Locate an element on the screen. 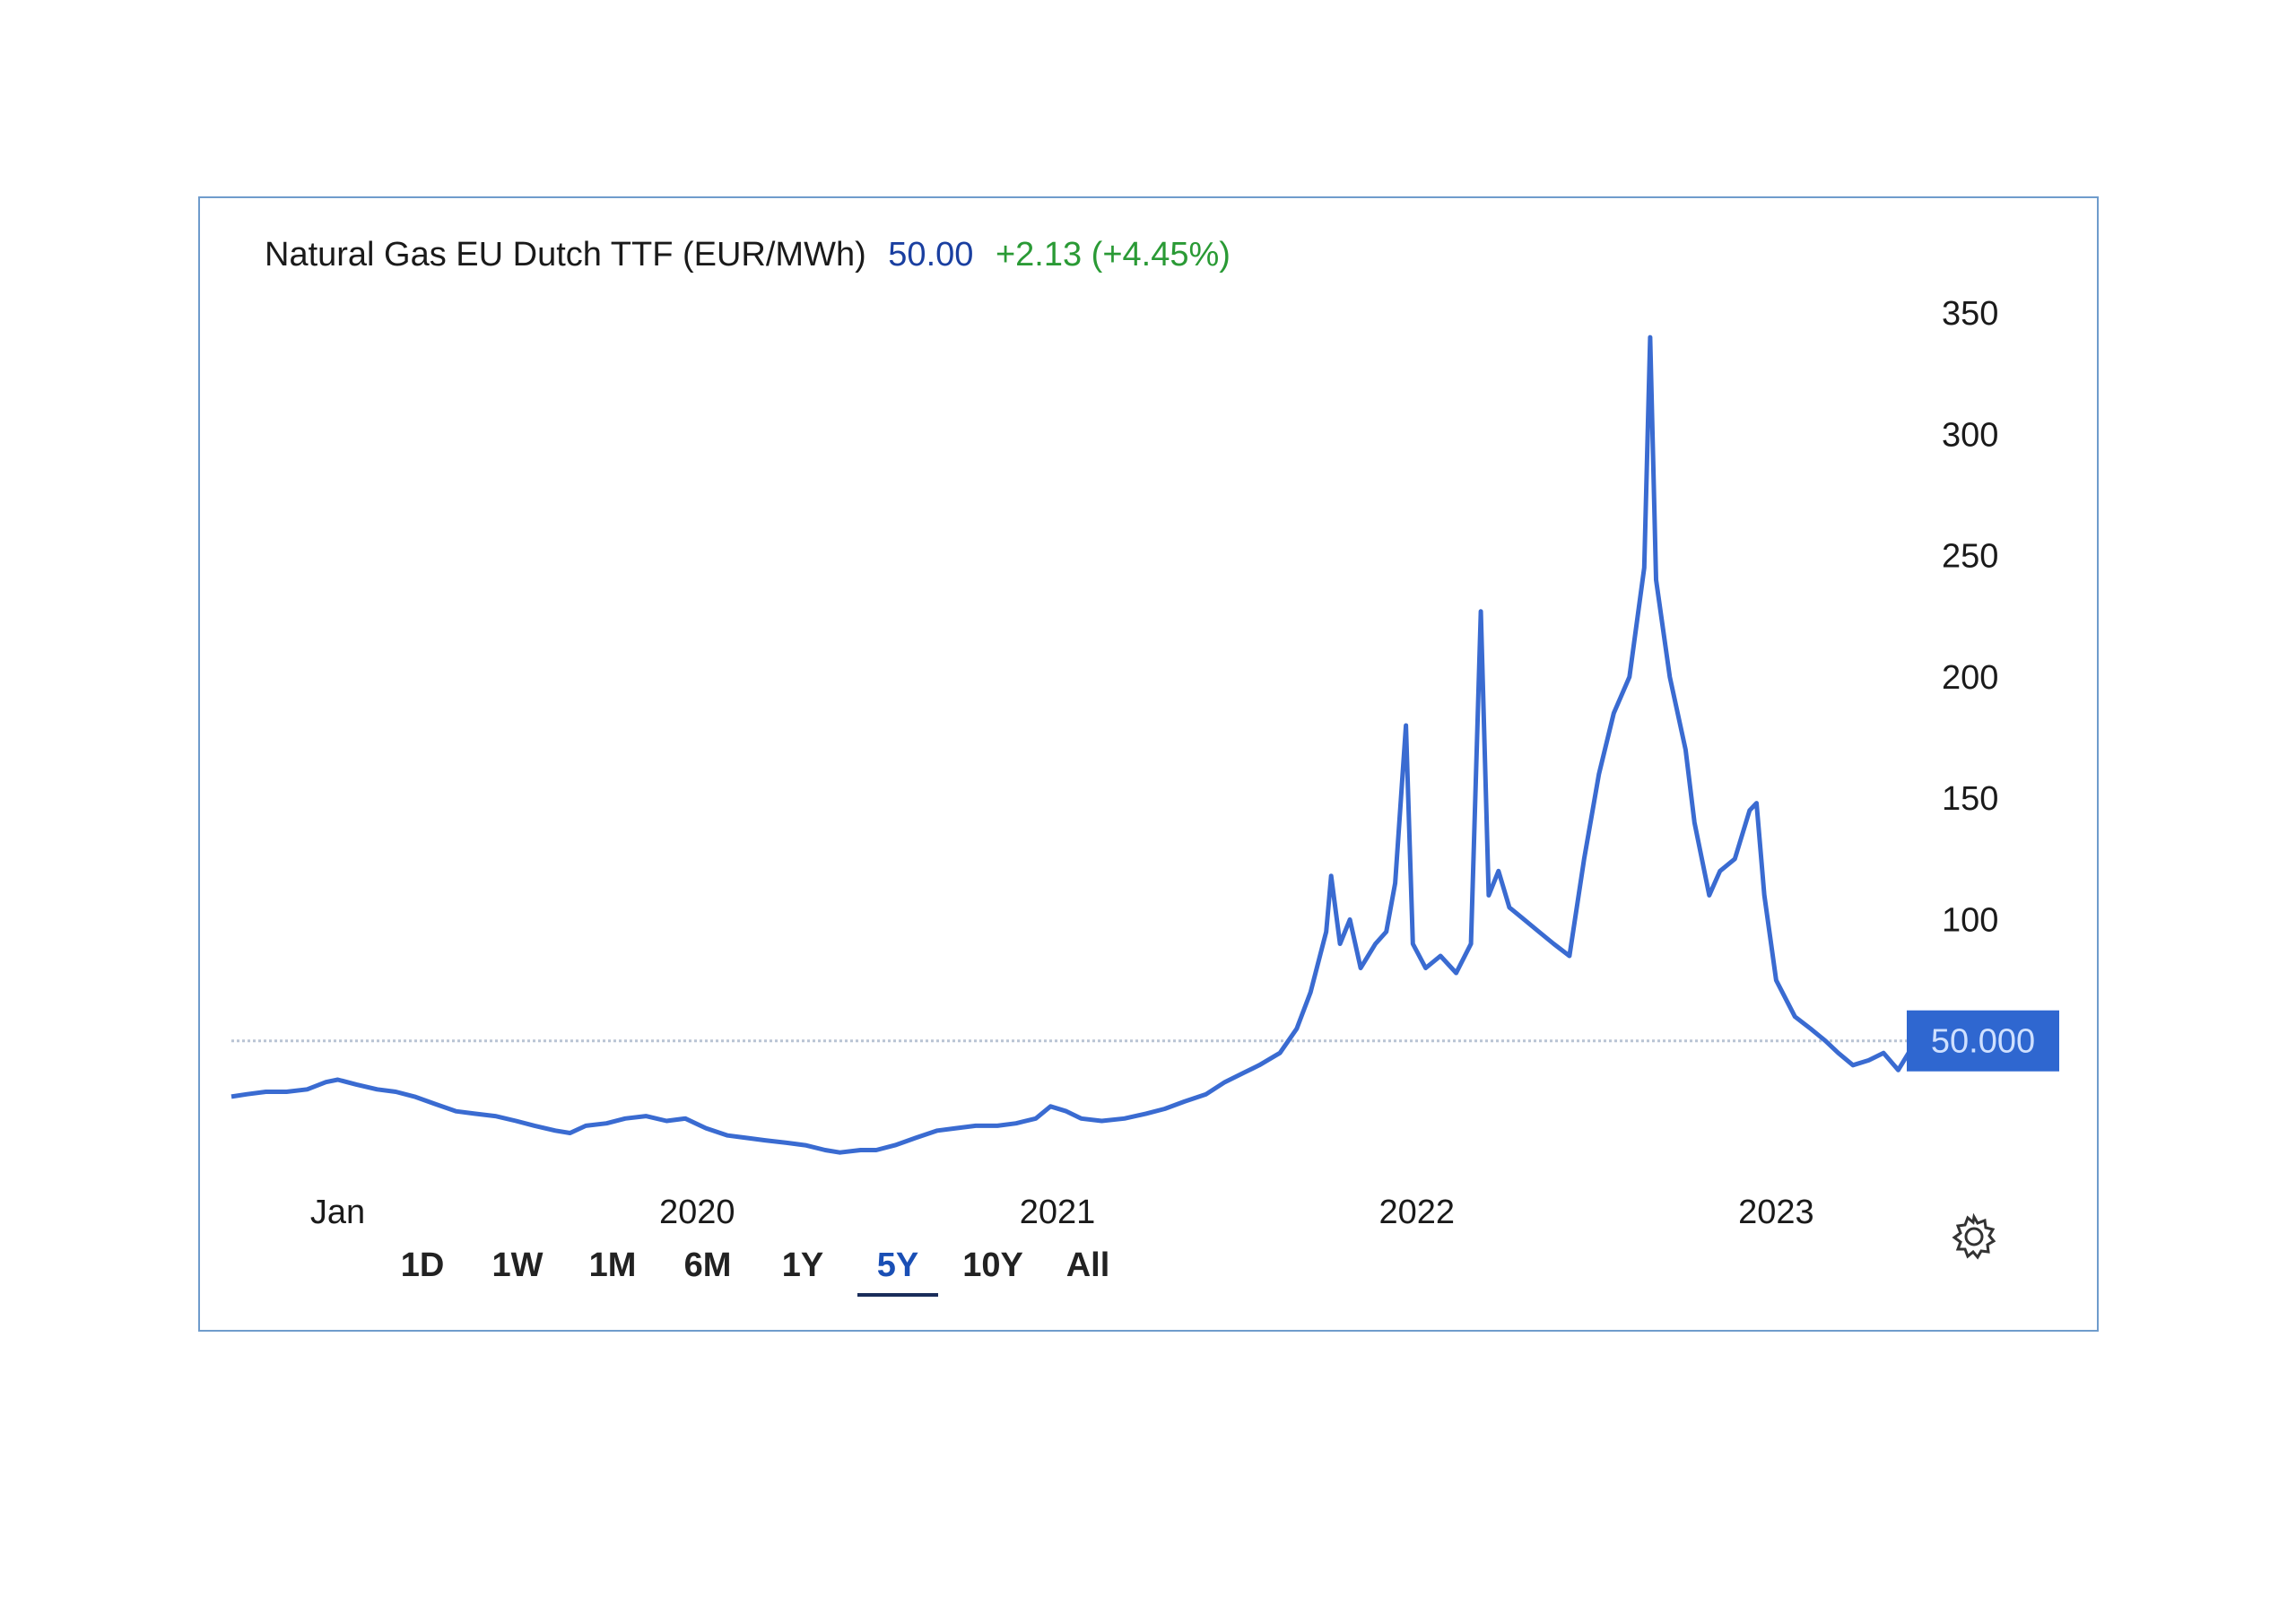 The width and height of the screenshot is (2296, 1624). x-tick-label: 2020 is located at coordinates (697, 1212).